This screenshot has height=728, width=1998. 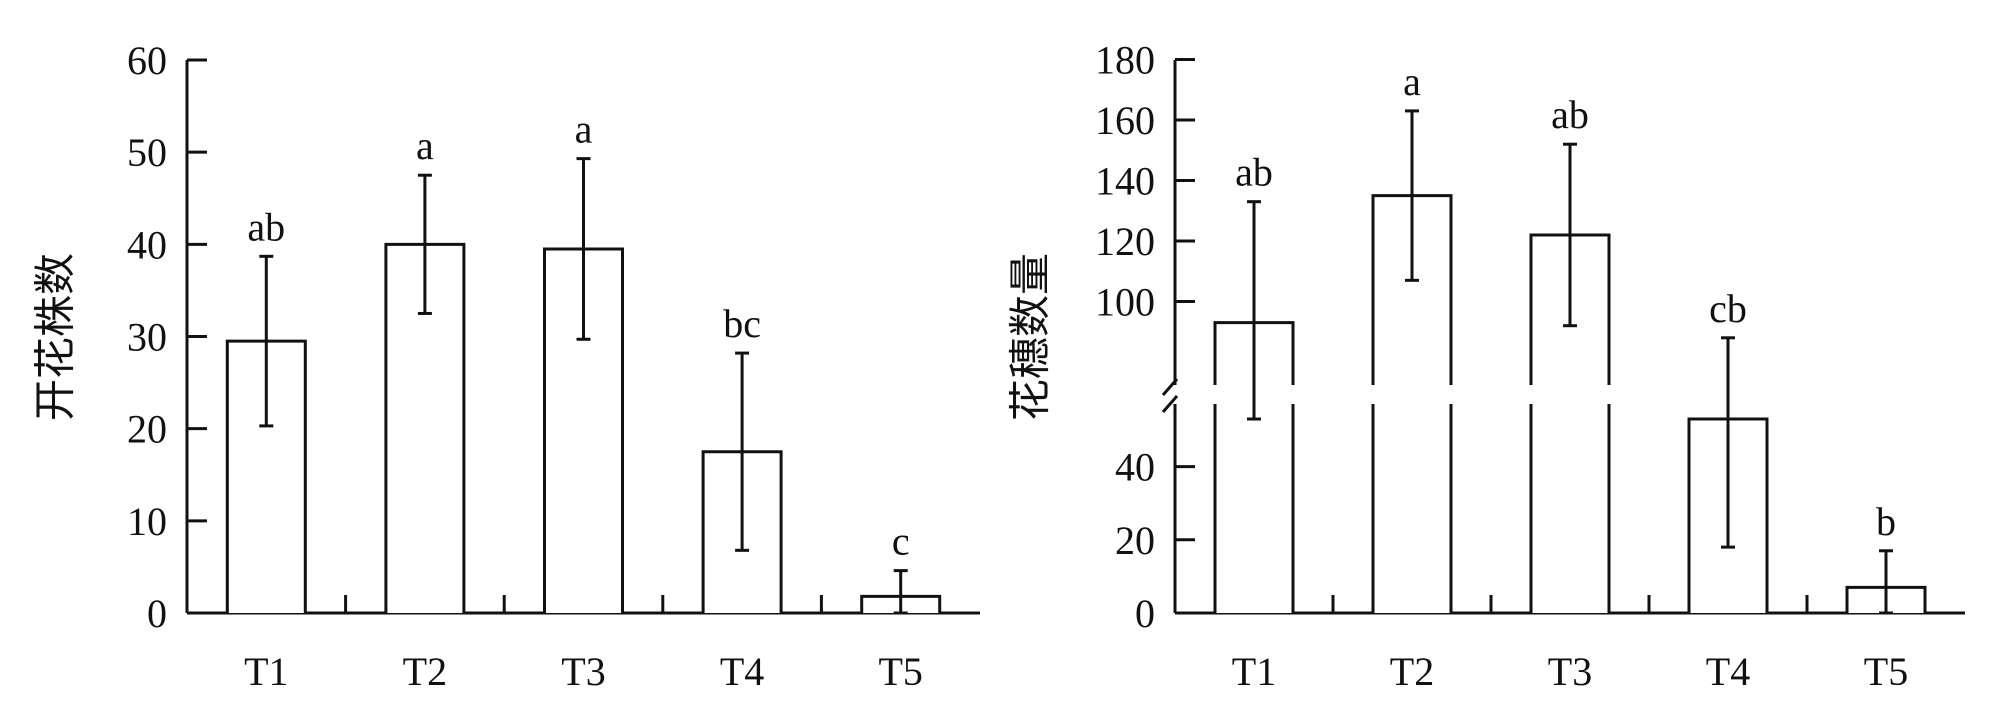 I want to click on y-tick-label: 60, so click(x=147, y=60).